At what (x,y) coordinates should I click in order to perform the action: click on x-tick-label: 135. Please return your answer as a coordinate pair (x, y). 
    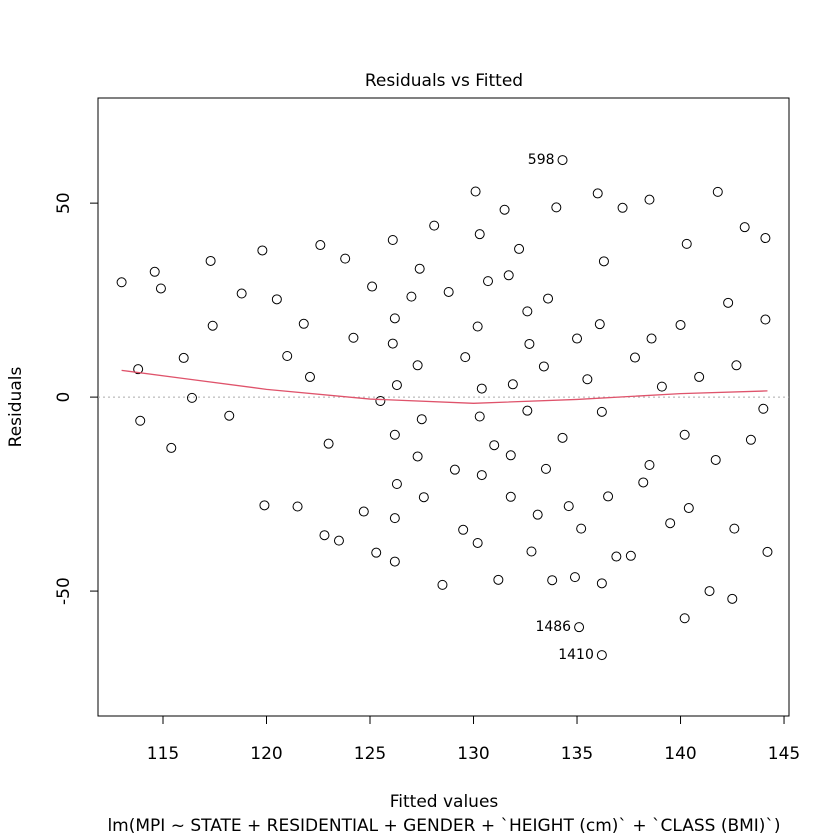
    Looking at the image, I should click on (577, 754).